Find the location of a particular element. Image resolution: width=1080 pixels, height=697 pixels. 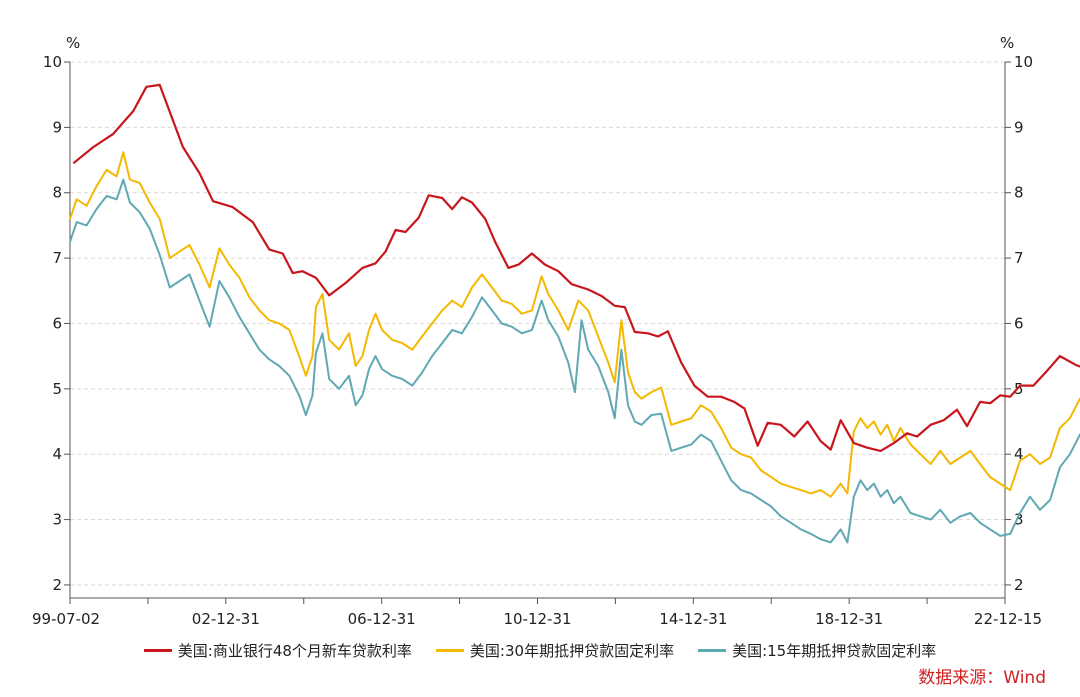

y-unit-right: % is located at coordinates (1007, 43).